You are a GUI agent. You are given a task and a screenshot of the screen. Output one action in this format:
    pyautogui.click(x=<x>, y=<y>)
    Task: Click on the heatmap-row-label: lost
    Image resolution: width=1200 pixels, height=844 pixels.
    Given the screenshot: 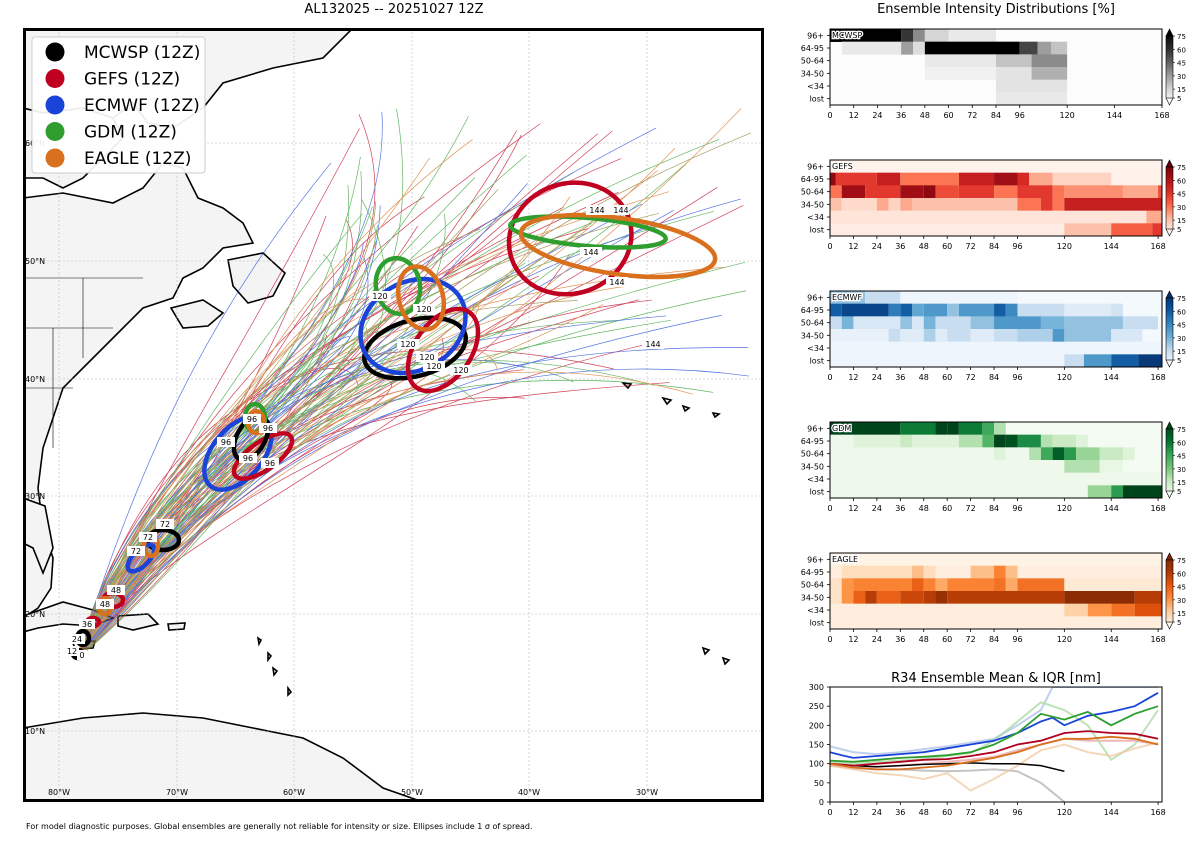 What is the action you would take?
    pyautogui.click(x=817, y=99)
    